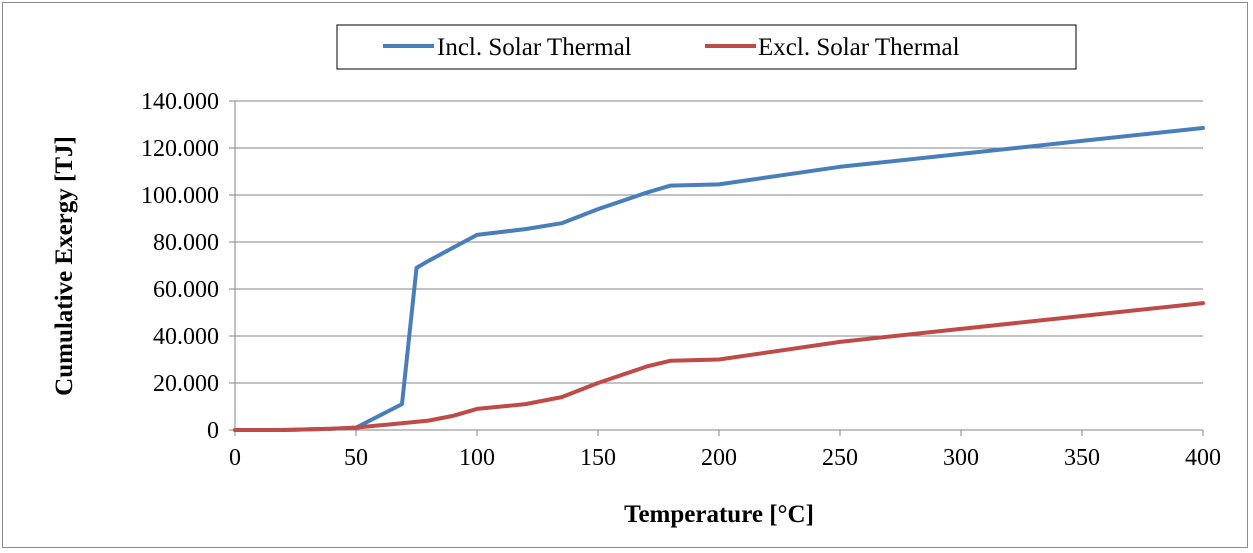  What do you see at coordinates (180, 196) in the screenshot?
I see `y-tick-label-5: 100.000` at bounding box center [180, 196].